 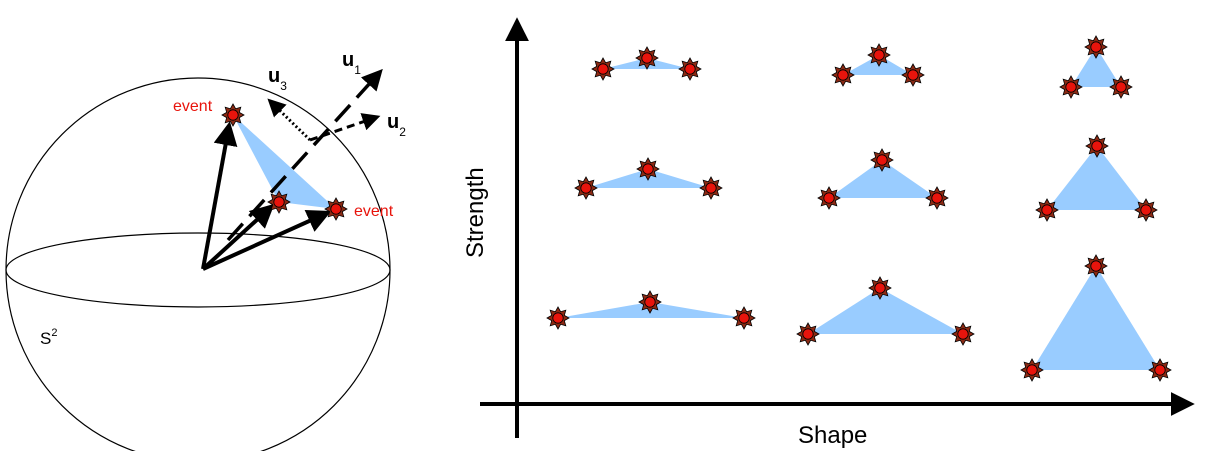 I want to click on triangle-r3-c3, so click(x=1096, y=318).